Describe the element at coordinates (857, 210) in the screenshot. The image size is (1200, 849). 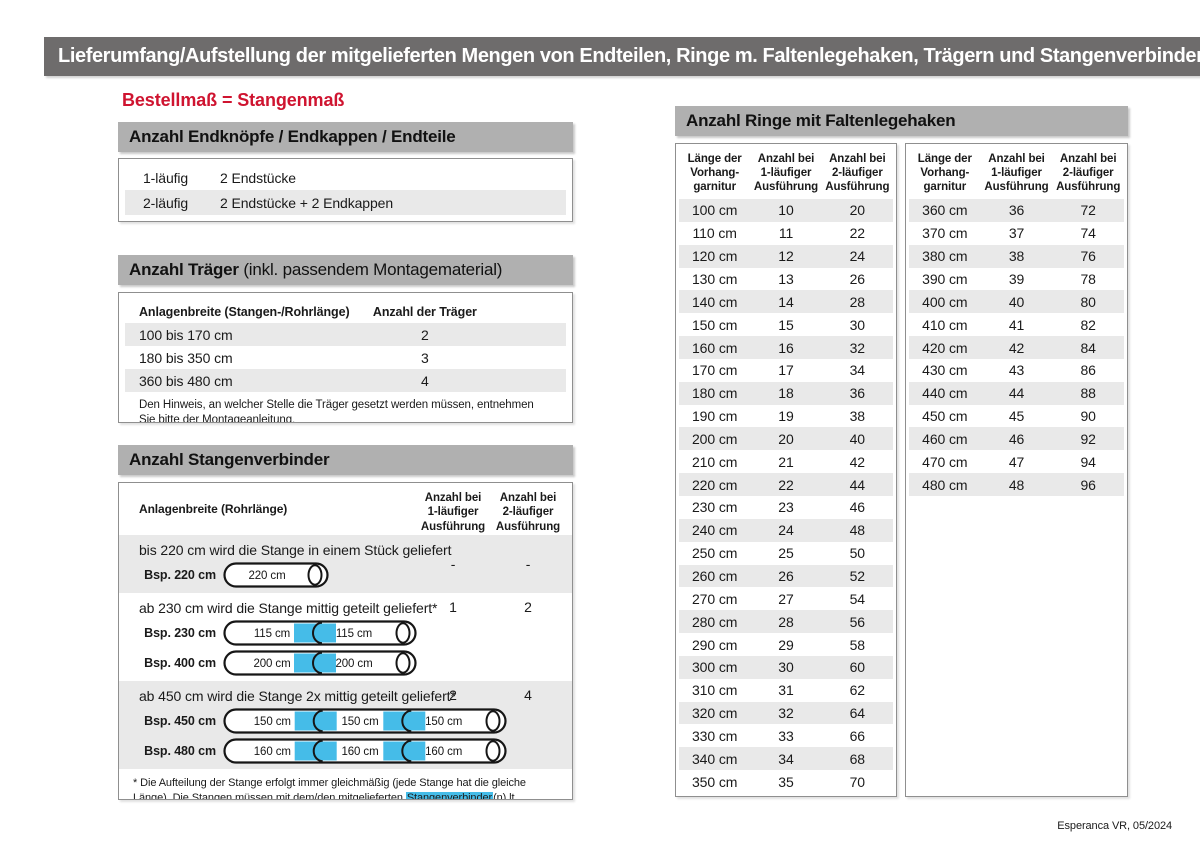
I see `rings-2-laeufig-cell: 20` at that location.